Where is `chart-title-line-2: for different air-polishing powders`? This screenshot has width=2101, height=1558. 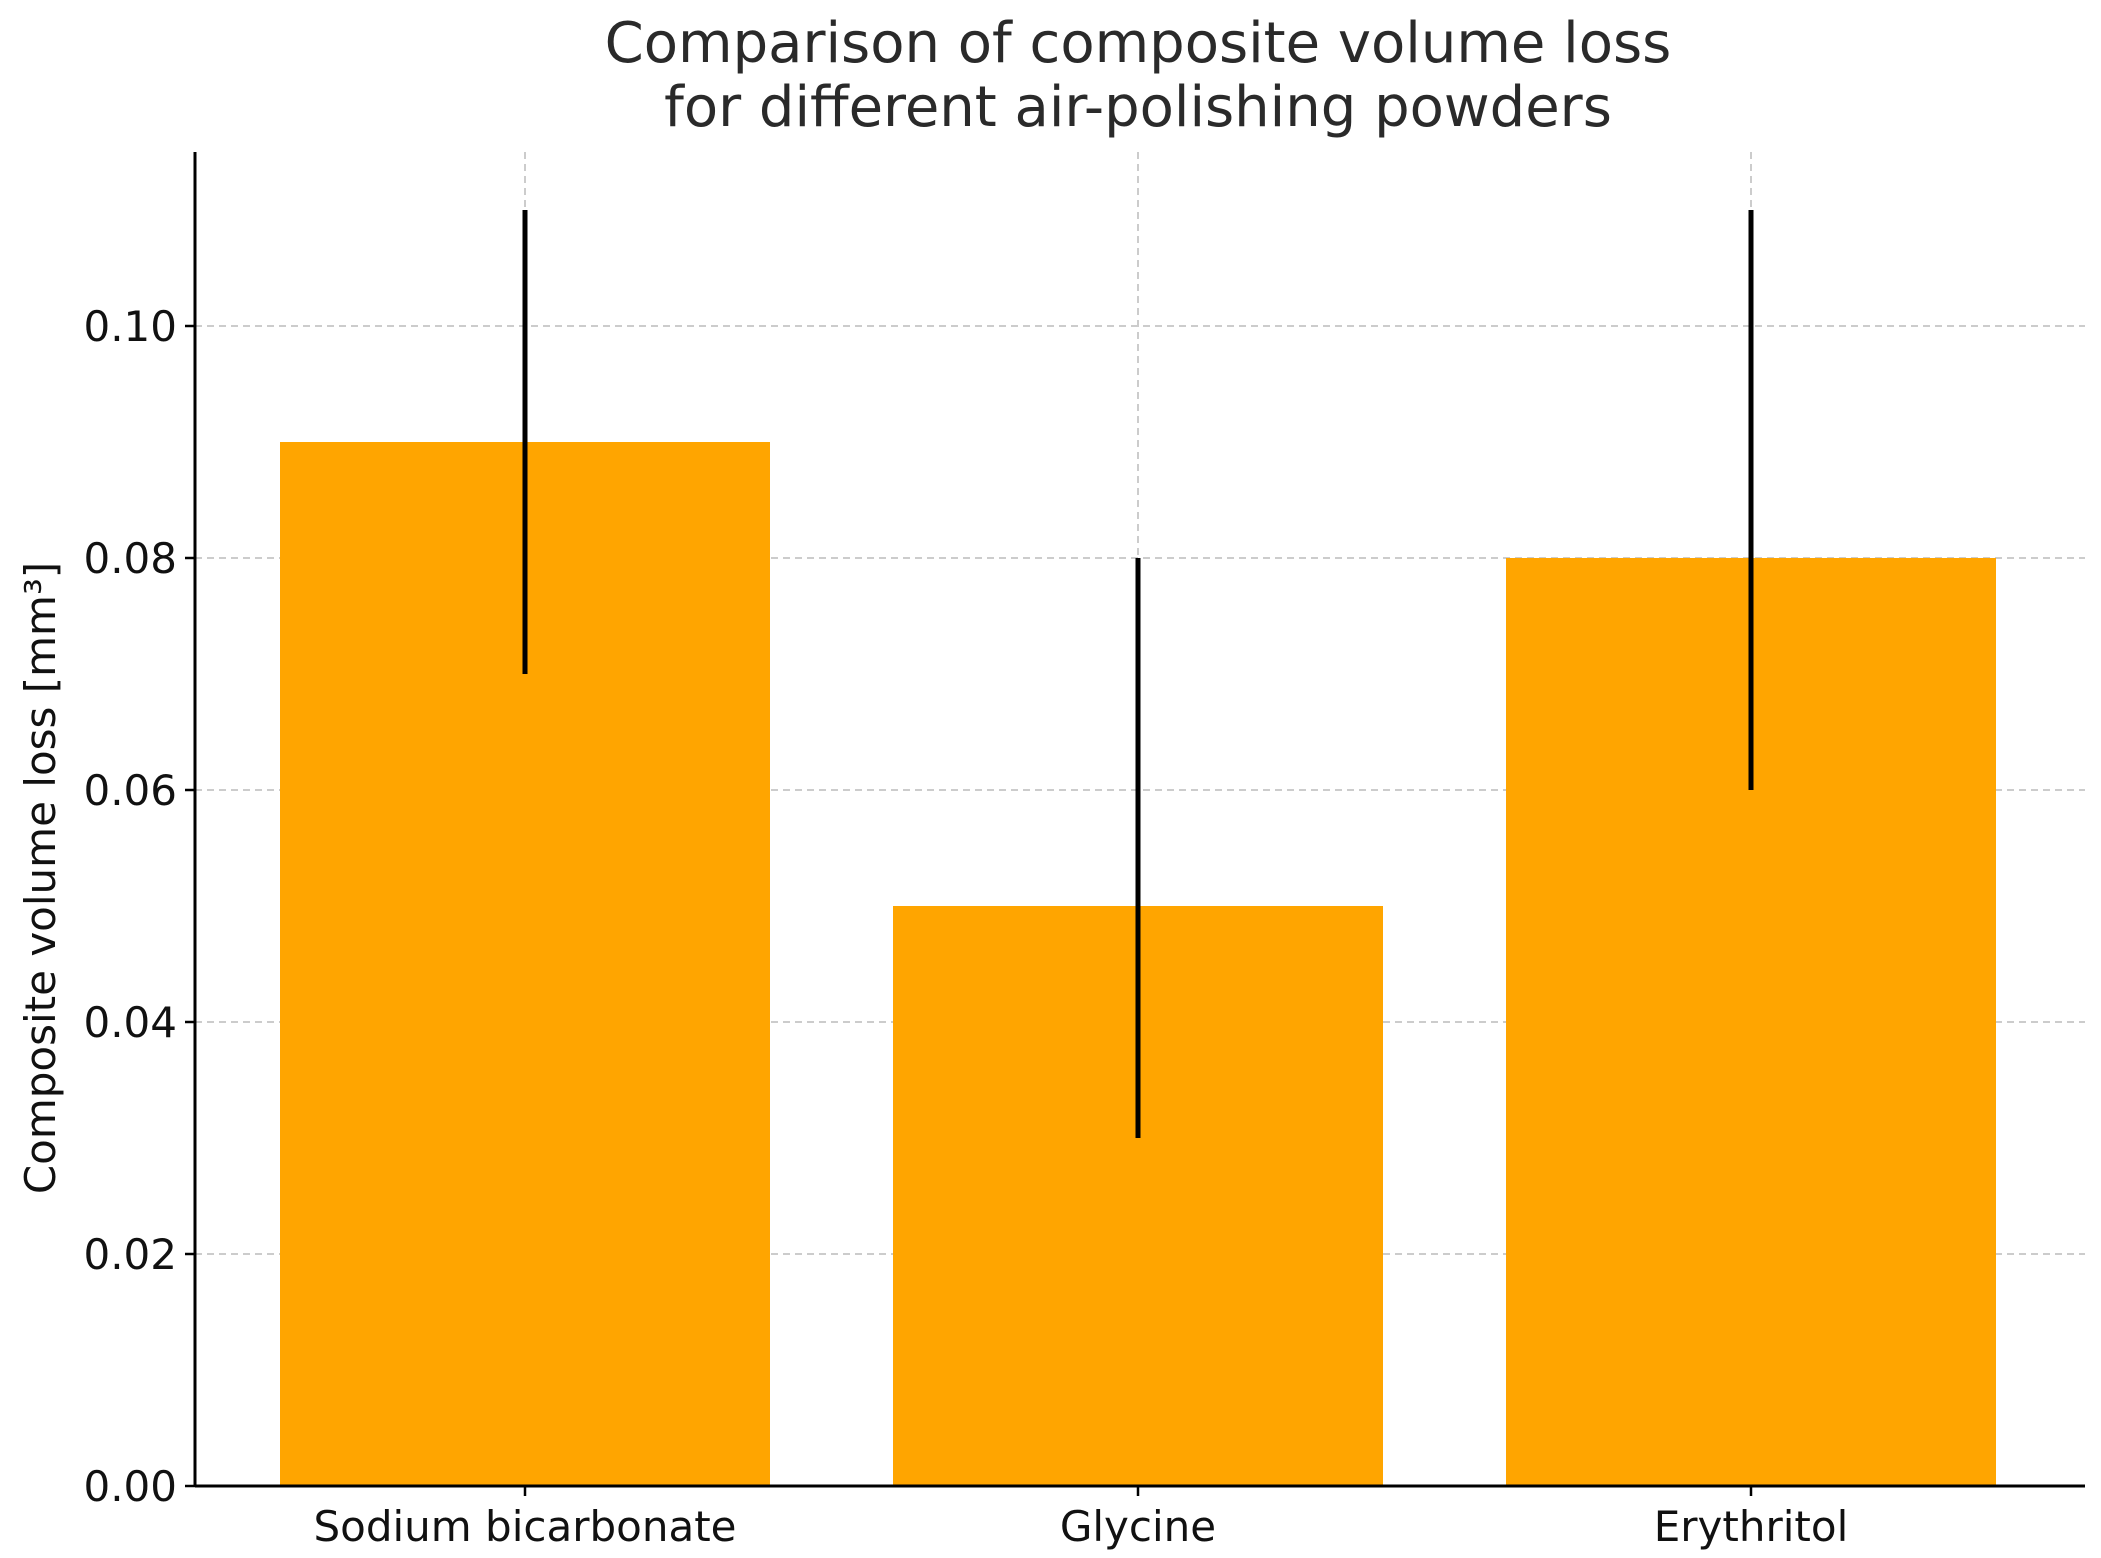
chart-title-line-2: for different air-polishing powders is located at coordinates (1138, 107).